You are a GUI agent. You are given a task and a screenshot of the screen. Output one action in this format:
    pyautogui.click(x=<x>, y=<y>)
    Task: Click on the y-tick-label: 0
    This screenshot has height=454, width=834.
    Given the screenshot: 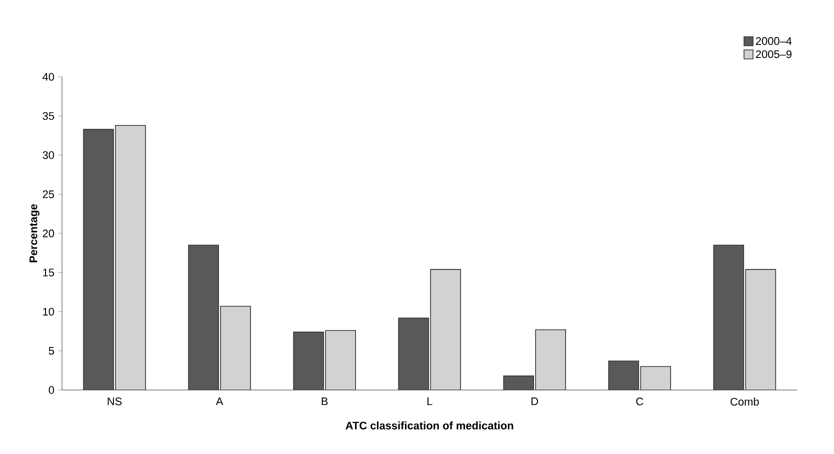 What is the action you would take?
    pyautogui.click(x=51, y=390)
    